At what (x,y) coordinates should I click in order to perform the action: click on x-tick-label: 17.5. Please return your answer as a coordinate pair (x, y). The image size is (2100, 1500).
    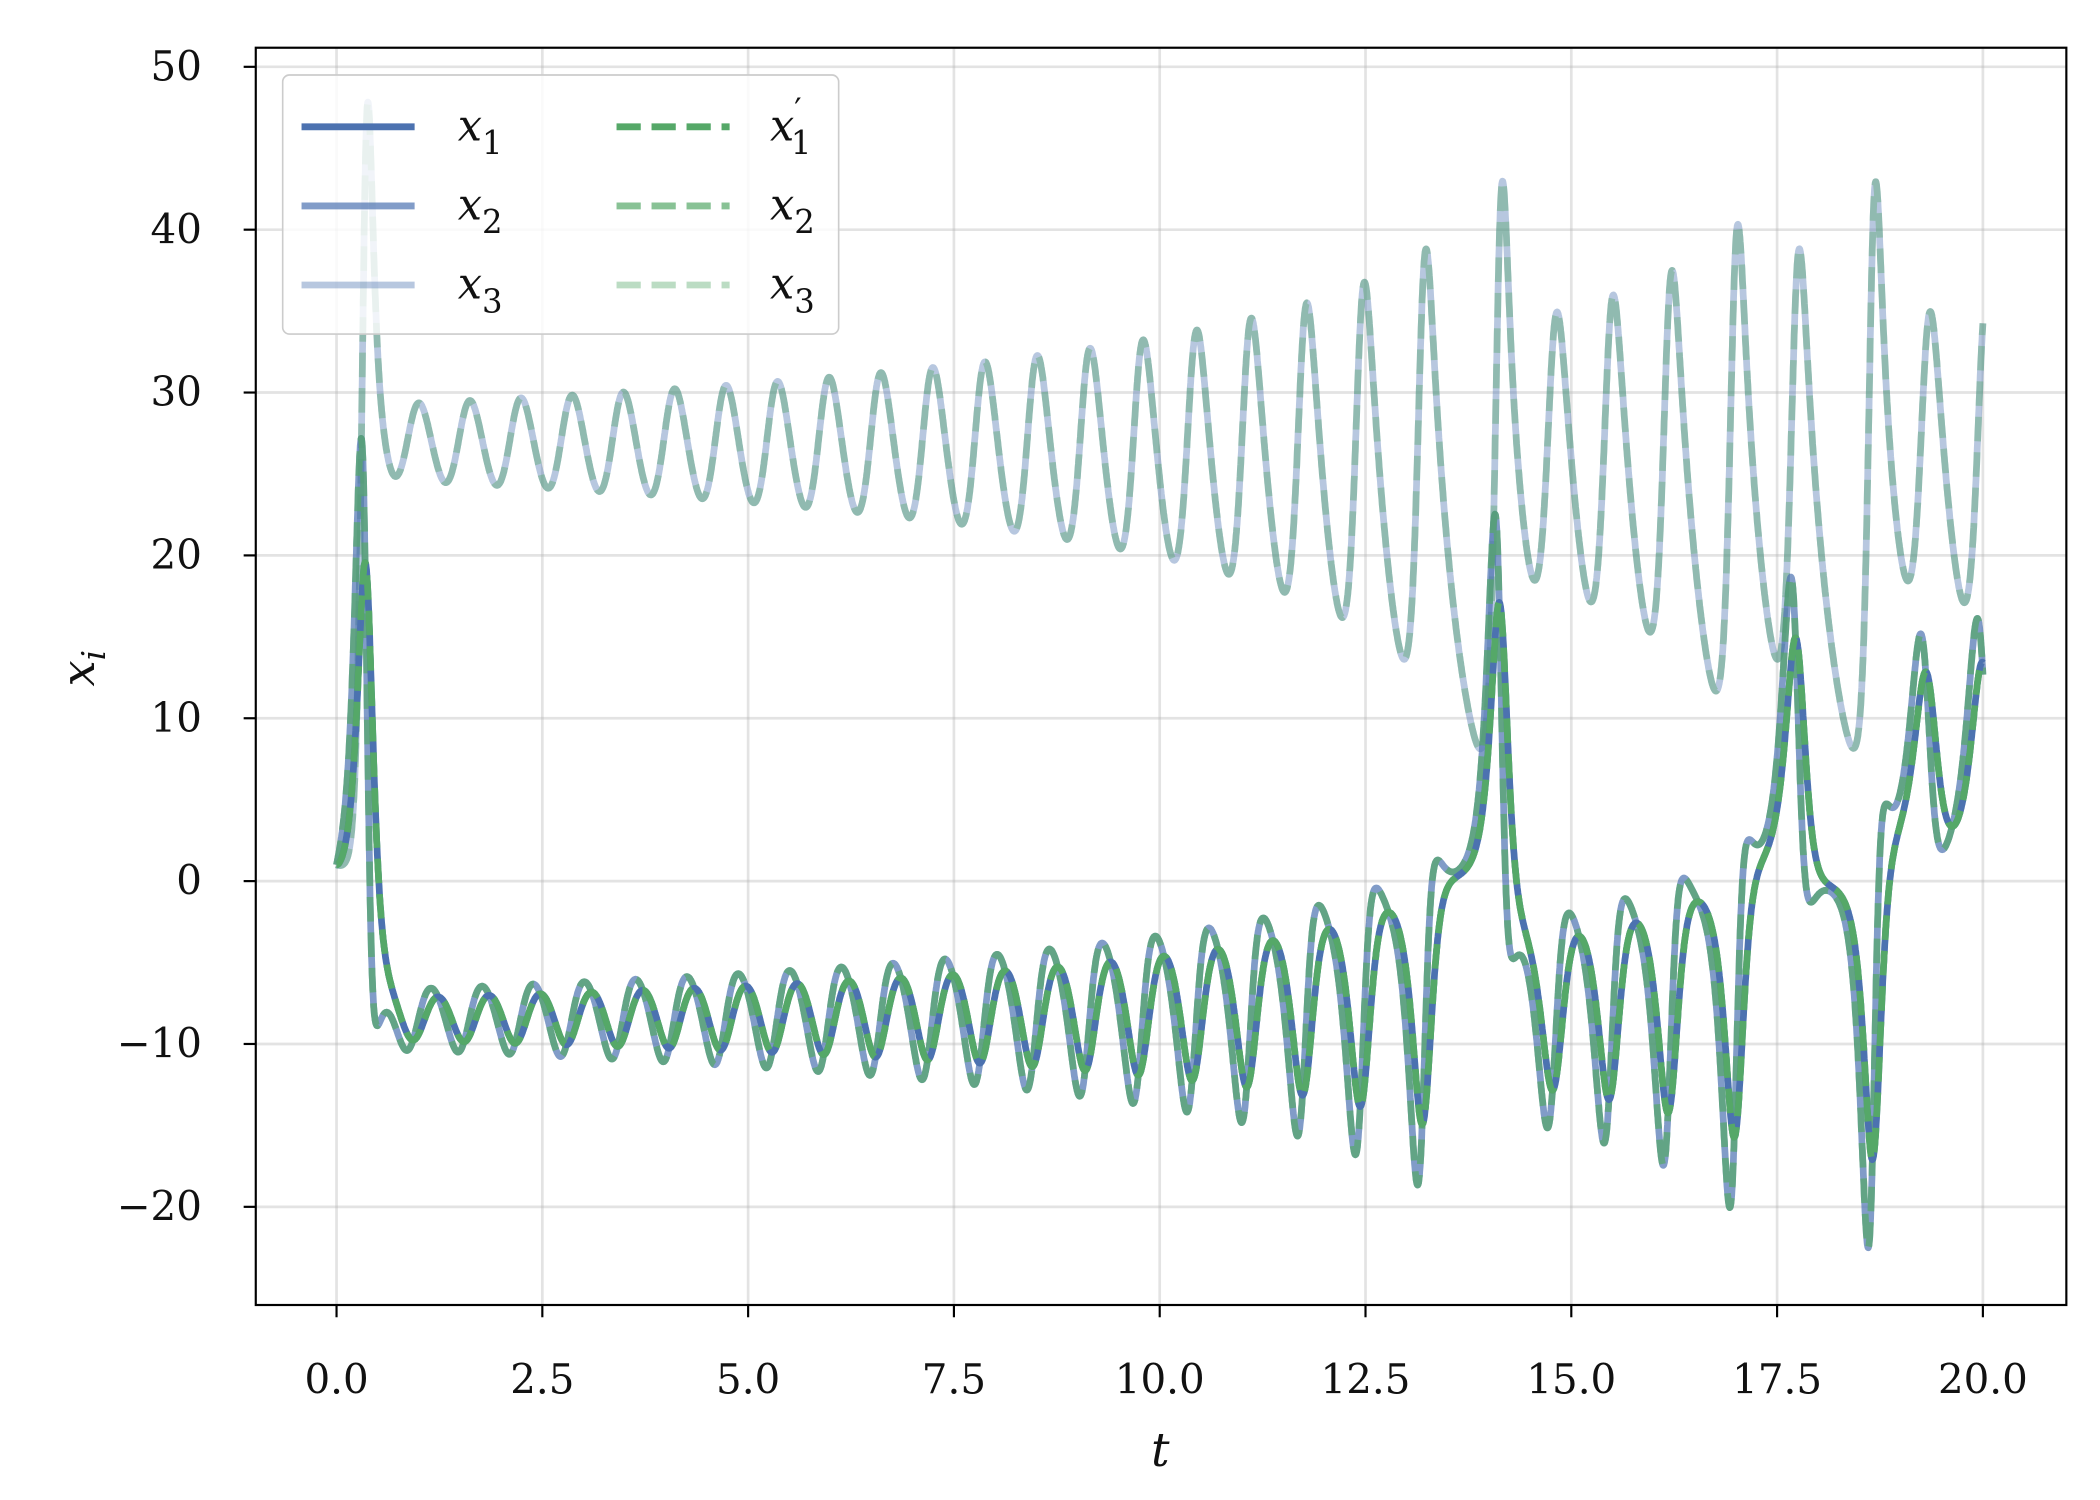
    Looking at the image, I should click on (1777, 1379).